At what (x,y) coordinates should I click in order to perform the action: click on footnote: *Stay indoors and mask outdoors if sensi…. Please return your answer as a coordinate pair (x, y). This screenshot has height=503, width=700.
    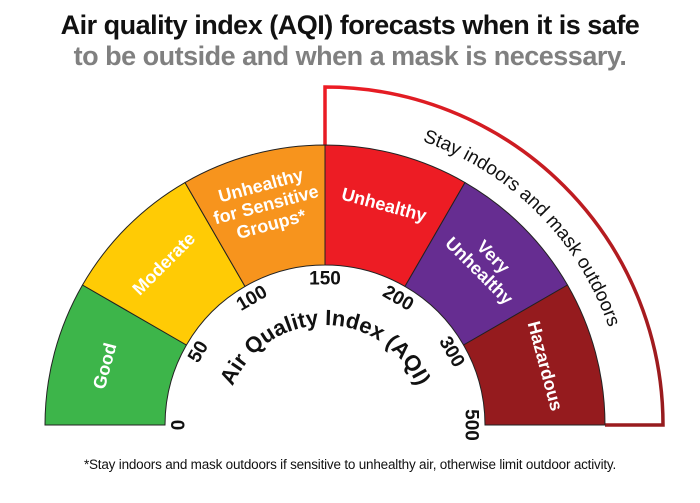
    Looking at the image, I should click on (350, 464).